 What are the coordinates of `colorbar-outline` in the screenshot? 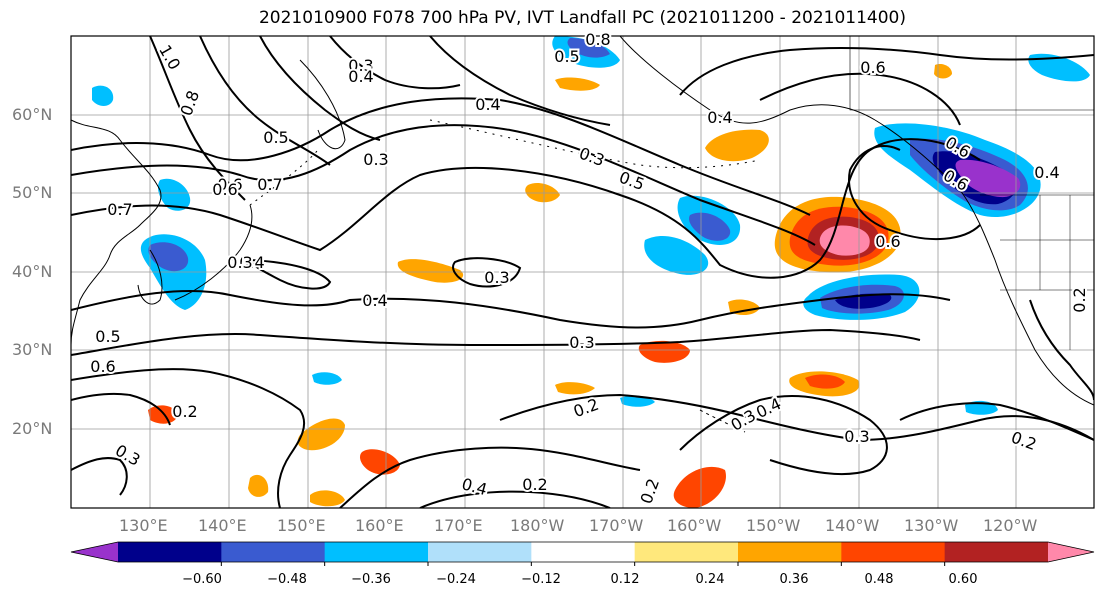 It's located at (582, 552).